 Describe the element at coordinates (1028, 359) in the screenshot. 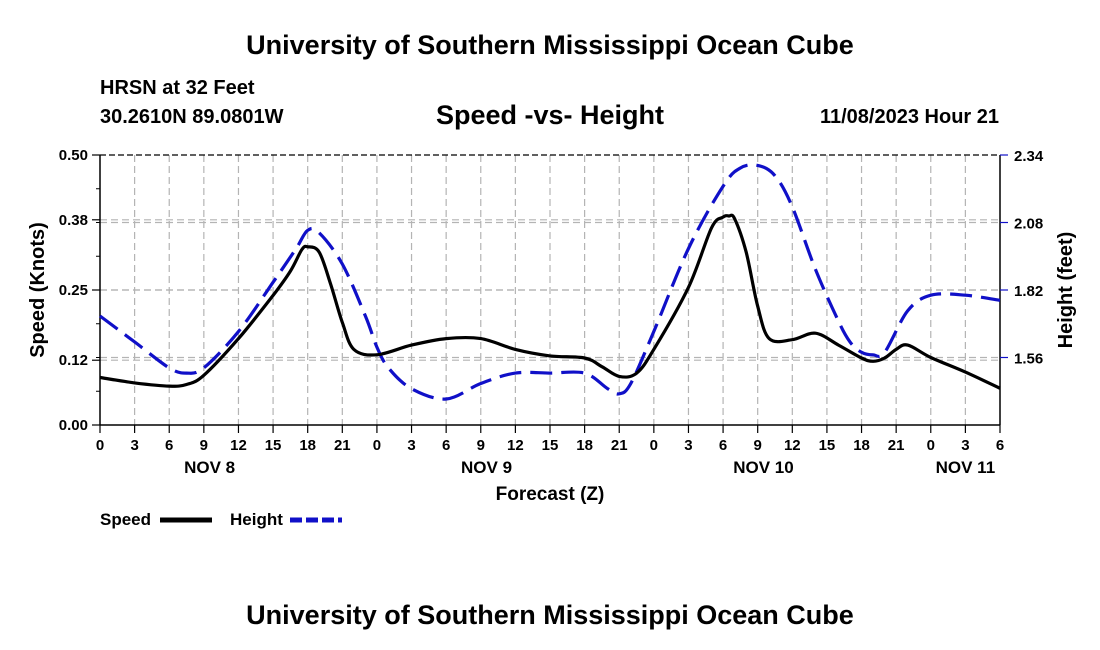

I see `y2-tick-label: 1.56` at that location.